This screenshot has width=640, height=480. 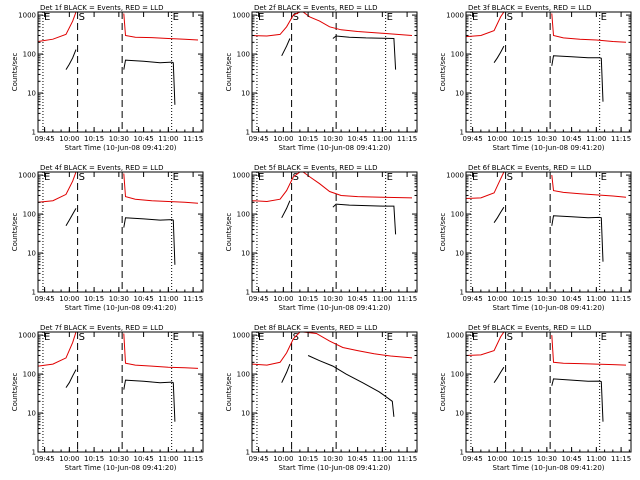 What do you see at coordinates (529, 328) in the screenshot?
I see `panel-title: Det 9f BLACK = Events, RED = LLD` at bounding box center [529, 328].